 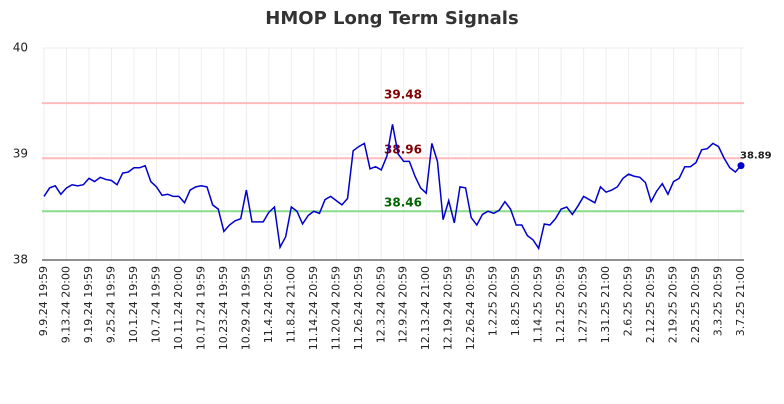 What do you see at coordinates (493, 301) in the screenshot?
I see `x-tick-label: 1.2.25 20:59` at bounding box center [493, 301].